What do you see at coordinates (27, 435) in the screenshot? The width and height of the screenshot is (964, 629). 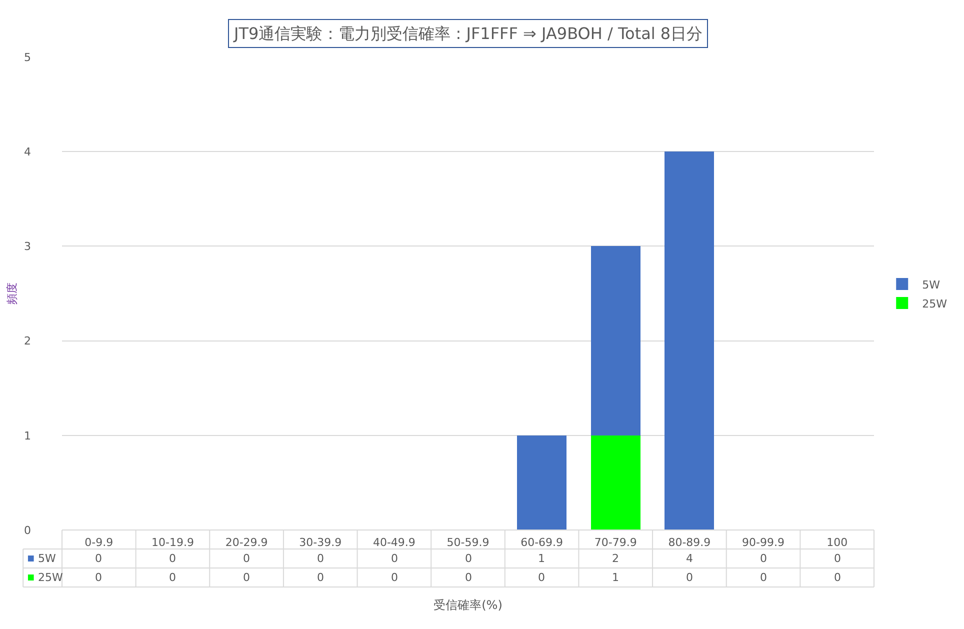 I see `y-tick-label: 1` at bounding box center [27, 435].